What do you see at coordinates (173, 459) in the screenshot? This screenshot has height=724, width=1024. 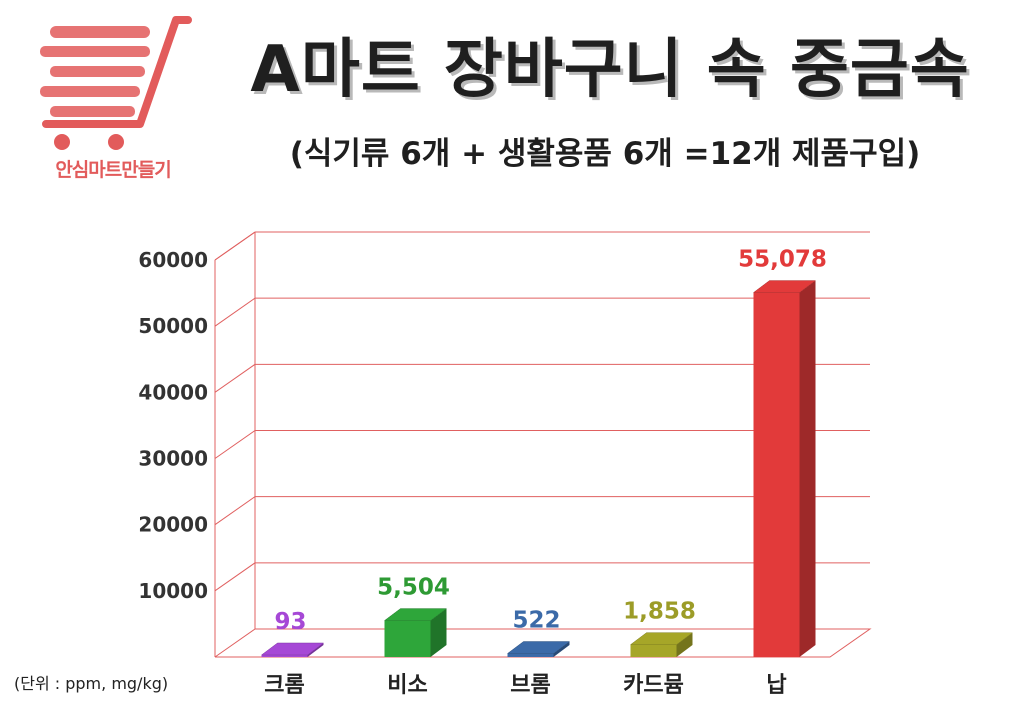 I see `y-tick-label: 30000` at bounding box center [173, 459].